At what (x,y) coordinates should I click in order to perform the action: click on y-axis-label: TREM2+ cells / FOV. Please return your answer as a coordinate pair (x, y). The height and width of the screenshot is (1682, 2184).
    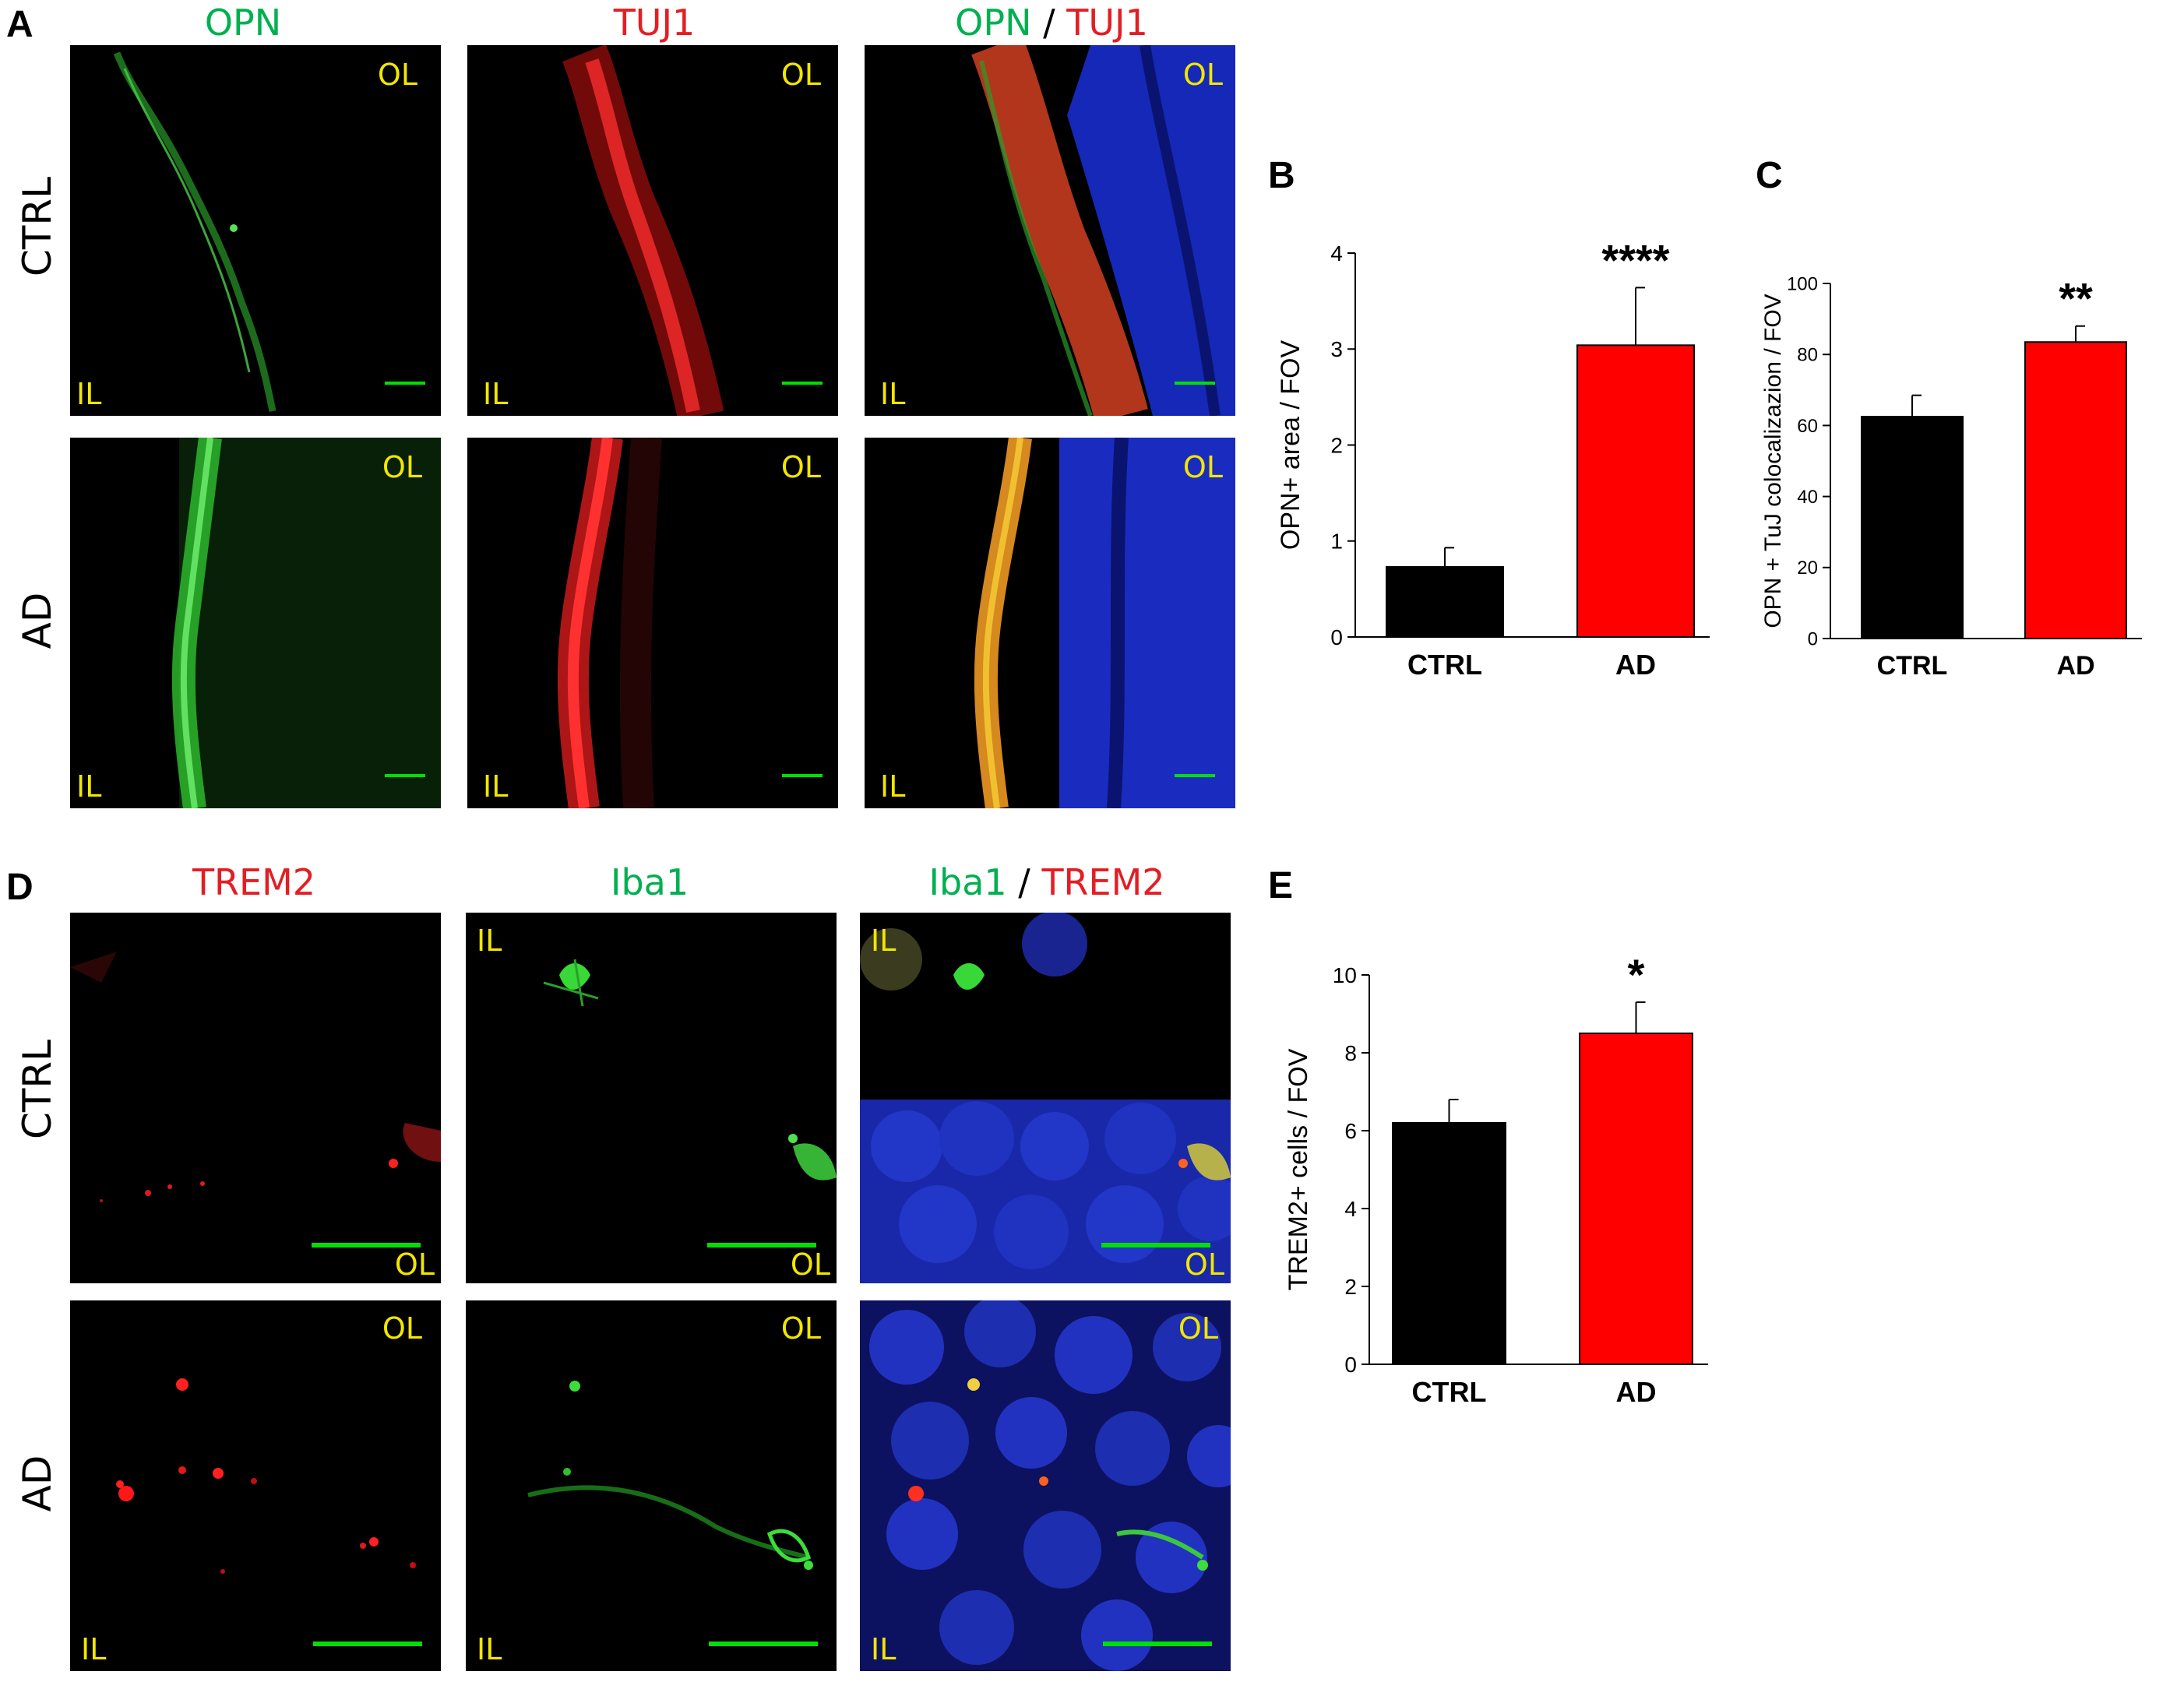
    Looking at the image, I should click on (1298, 1169).